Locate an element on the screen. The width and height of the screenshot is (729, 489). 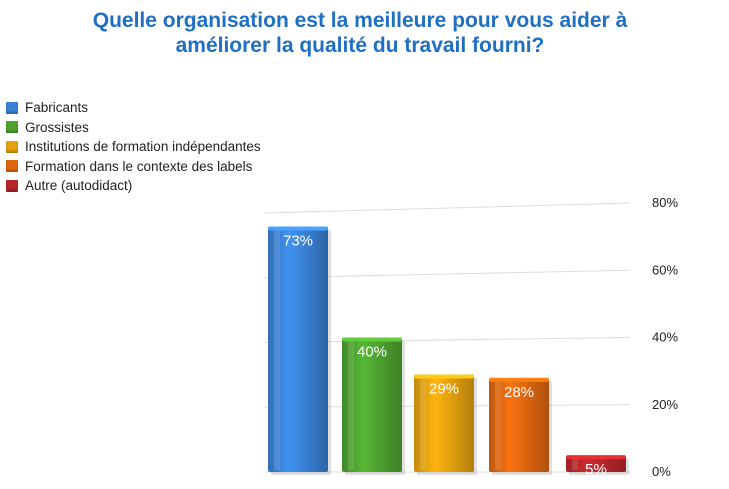
legend-item-institutions-de-formation-independantes: Institutions de formation indépendantes is located at coordinates (133, 147).